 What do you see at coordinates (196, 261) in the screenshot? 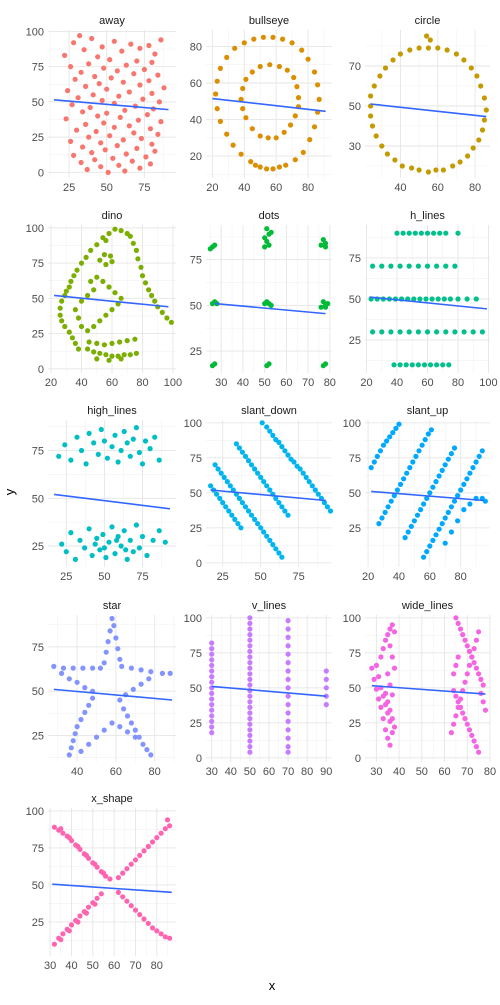
I see `y-tick-label: 75` at bounding box center [196, 261].